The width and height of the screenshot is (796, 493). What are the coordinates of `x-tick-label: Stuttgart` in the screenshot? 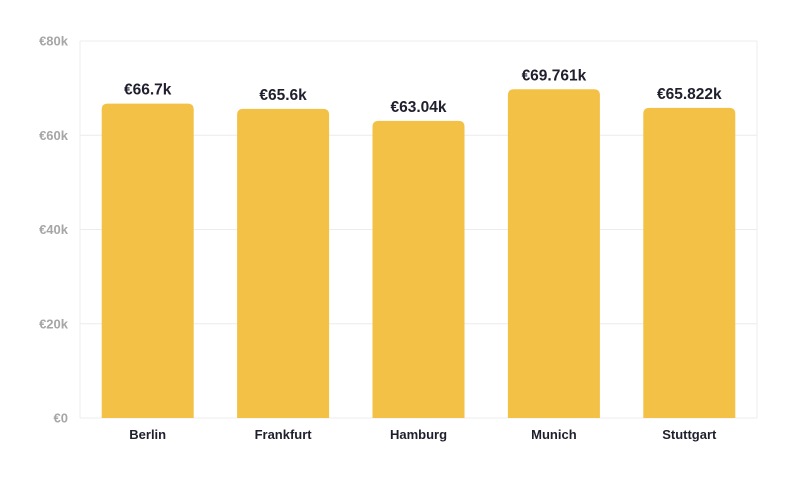 It's located at (689, 434).